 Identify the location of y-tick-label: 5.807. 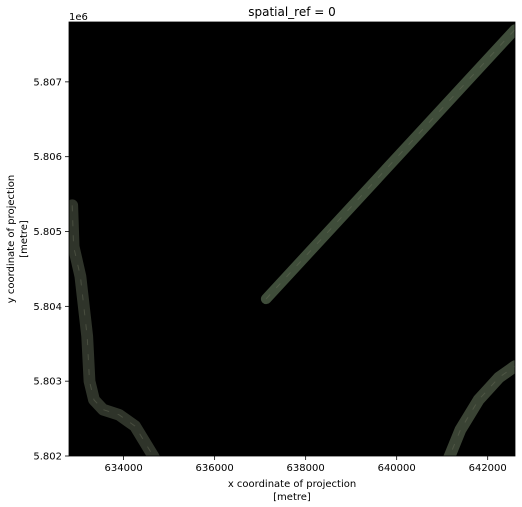
(47, 82).